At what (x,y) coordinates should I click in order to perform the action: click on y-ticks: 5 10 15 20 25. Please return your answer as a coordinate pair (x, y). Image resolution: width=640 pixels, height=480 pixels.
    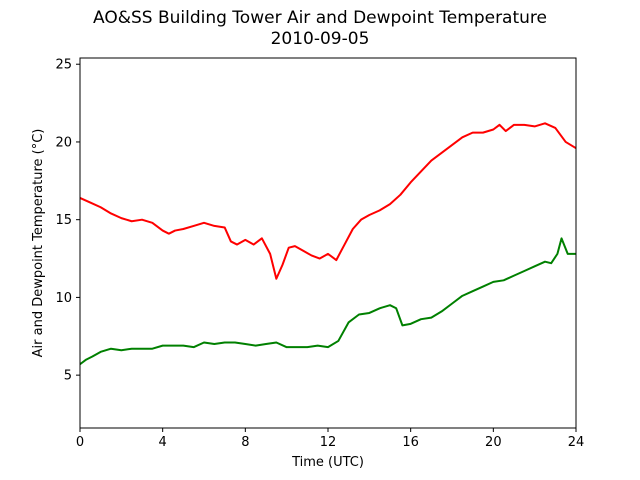
    Looking at the image, I should click on (67, 221).